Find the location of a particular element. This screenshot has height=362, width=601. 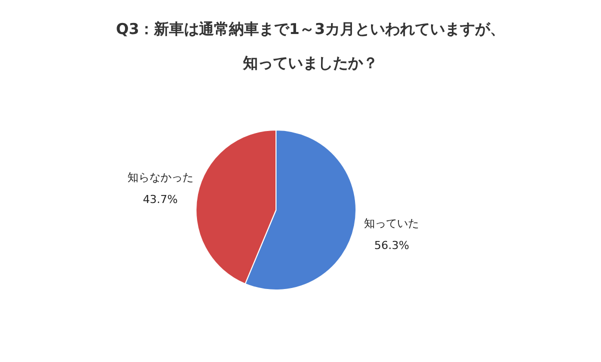

chart-title: Q3：新車は通常納車まで1～3カ月といわれていますが、知っていましたか？ is located at coordinates (310, 46).